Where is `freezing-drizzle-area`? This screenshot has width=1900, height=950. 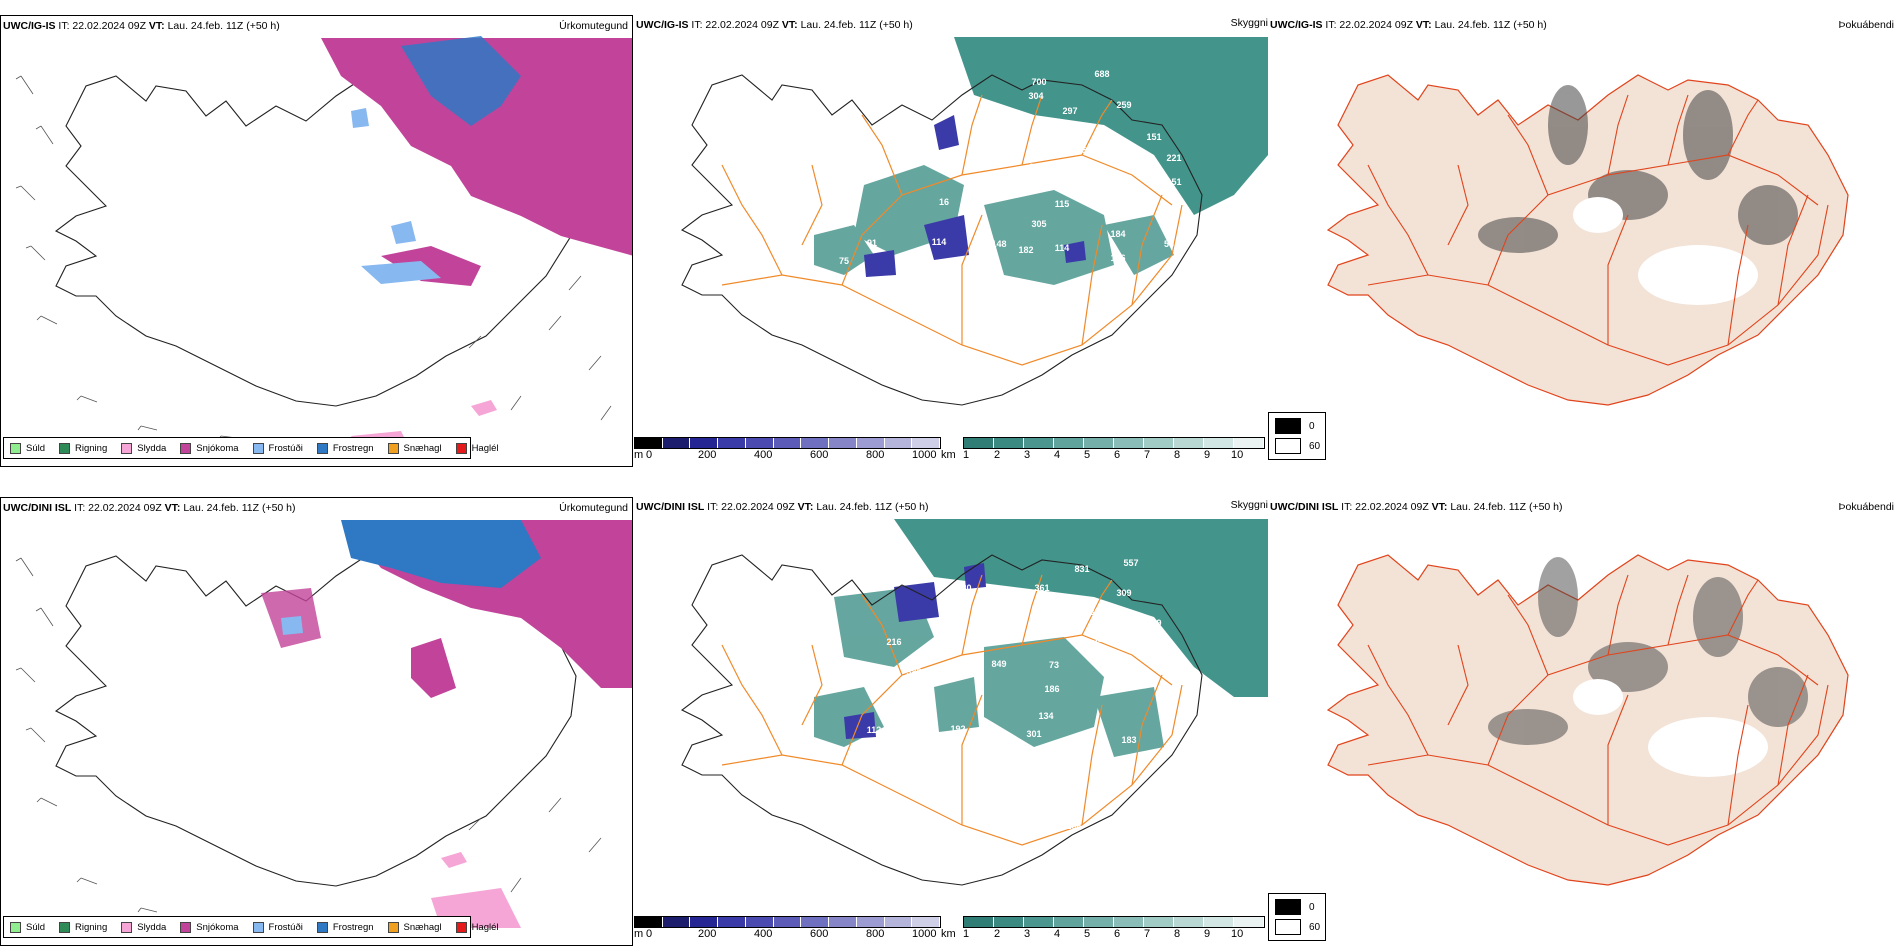 freezing-drizzle-area is located at coordinates (396, 196).